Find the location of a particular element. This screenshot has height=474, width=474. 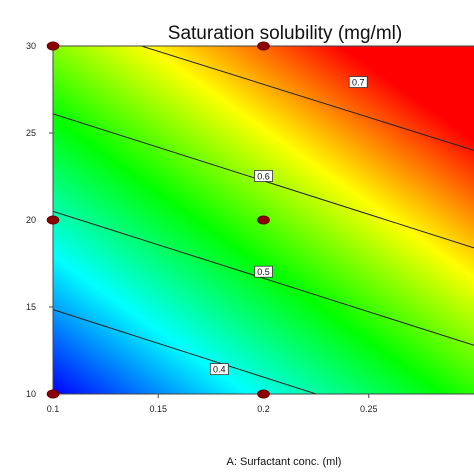

contour-line-0.4 is located at coordinates (185, 351).